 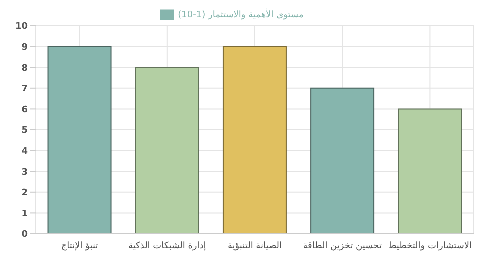 I want to click on legend-label: مستوى الأهمية والاستثمار (1-10), so click(x=241, y=15).